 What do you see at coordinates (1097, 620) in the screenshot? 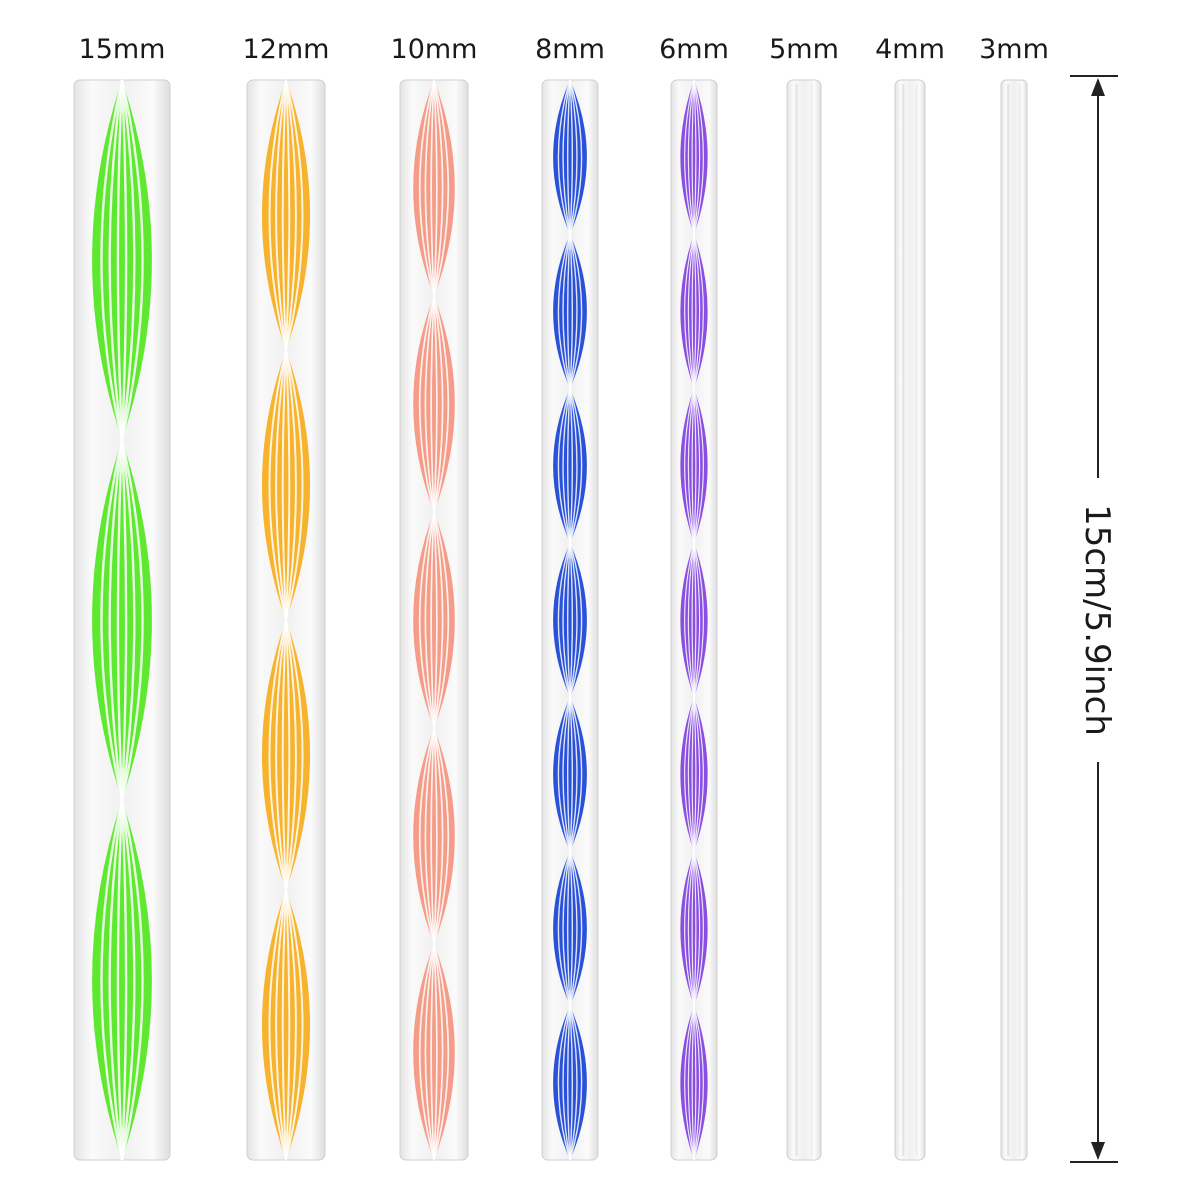
I see `length-label: 15cm/5.9inch` at bounding box center [1097, 620].